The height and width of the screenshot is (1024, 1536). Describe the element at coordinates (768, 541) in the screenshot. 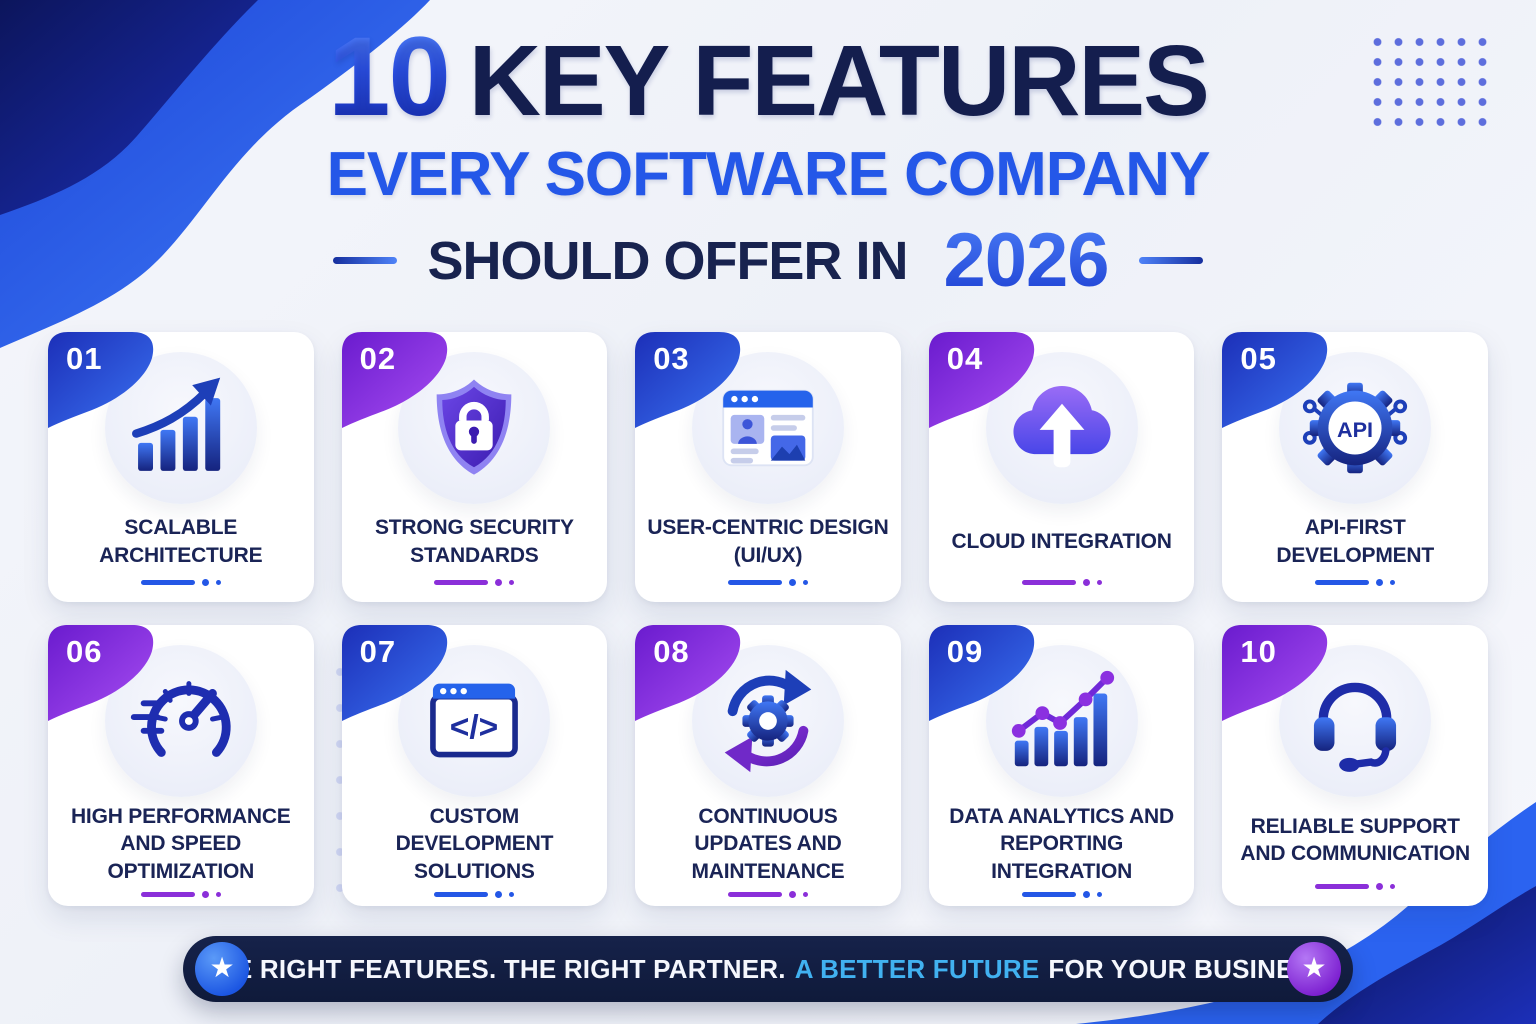

I see `card-title: USER-CENTRIC DESIGN (UI/UX)` at that location.